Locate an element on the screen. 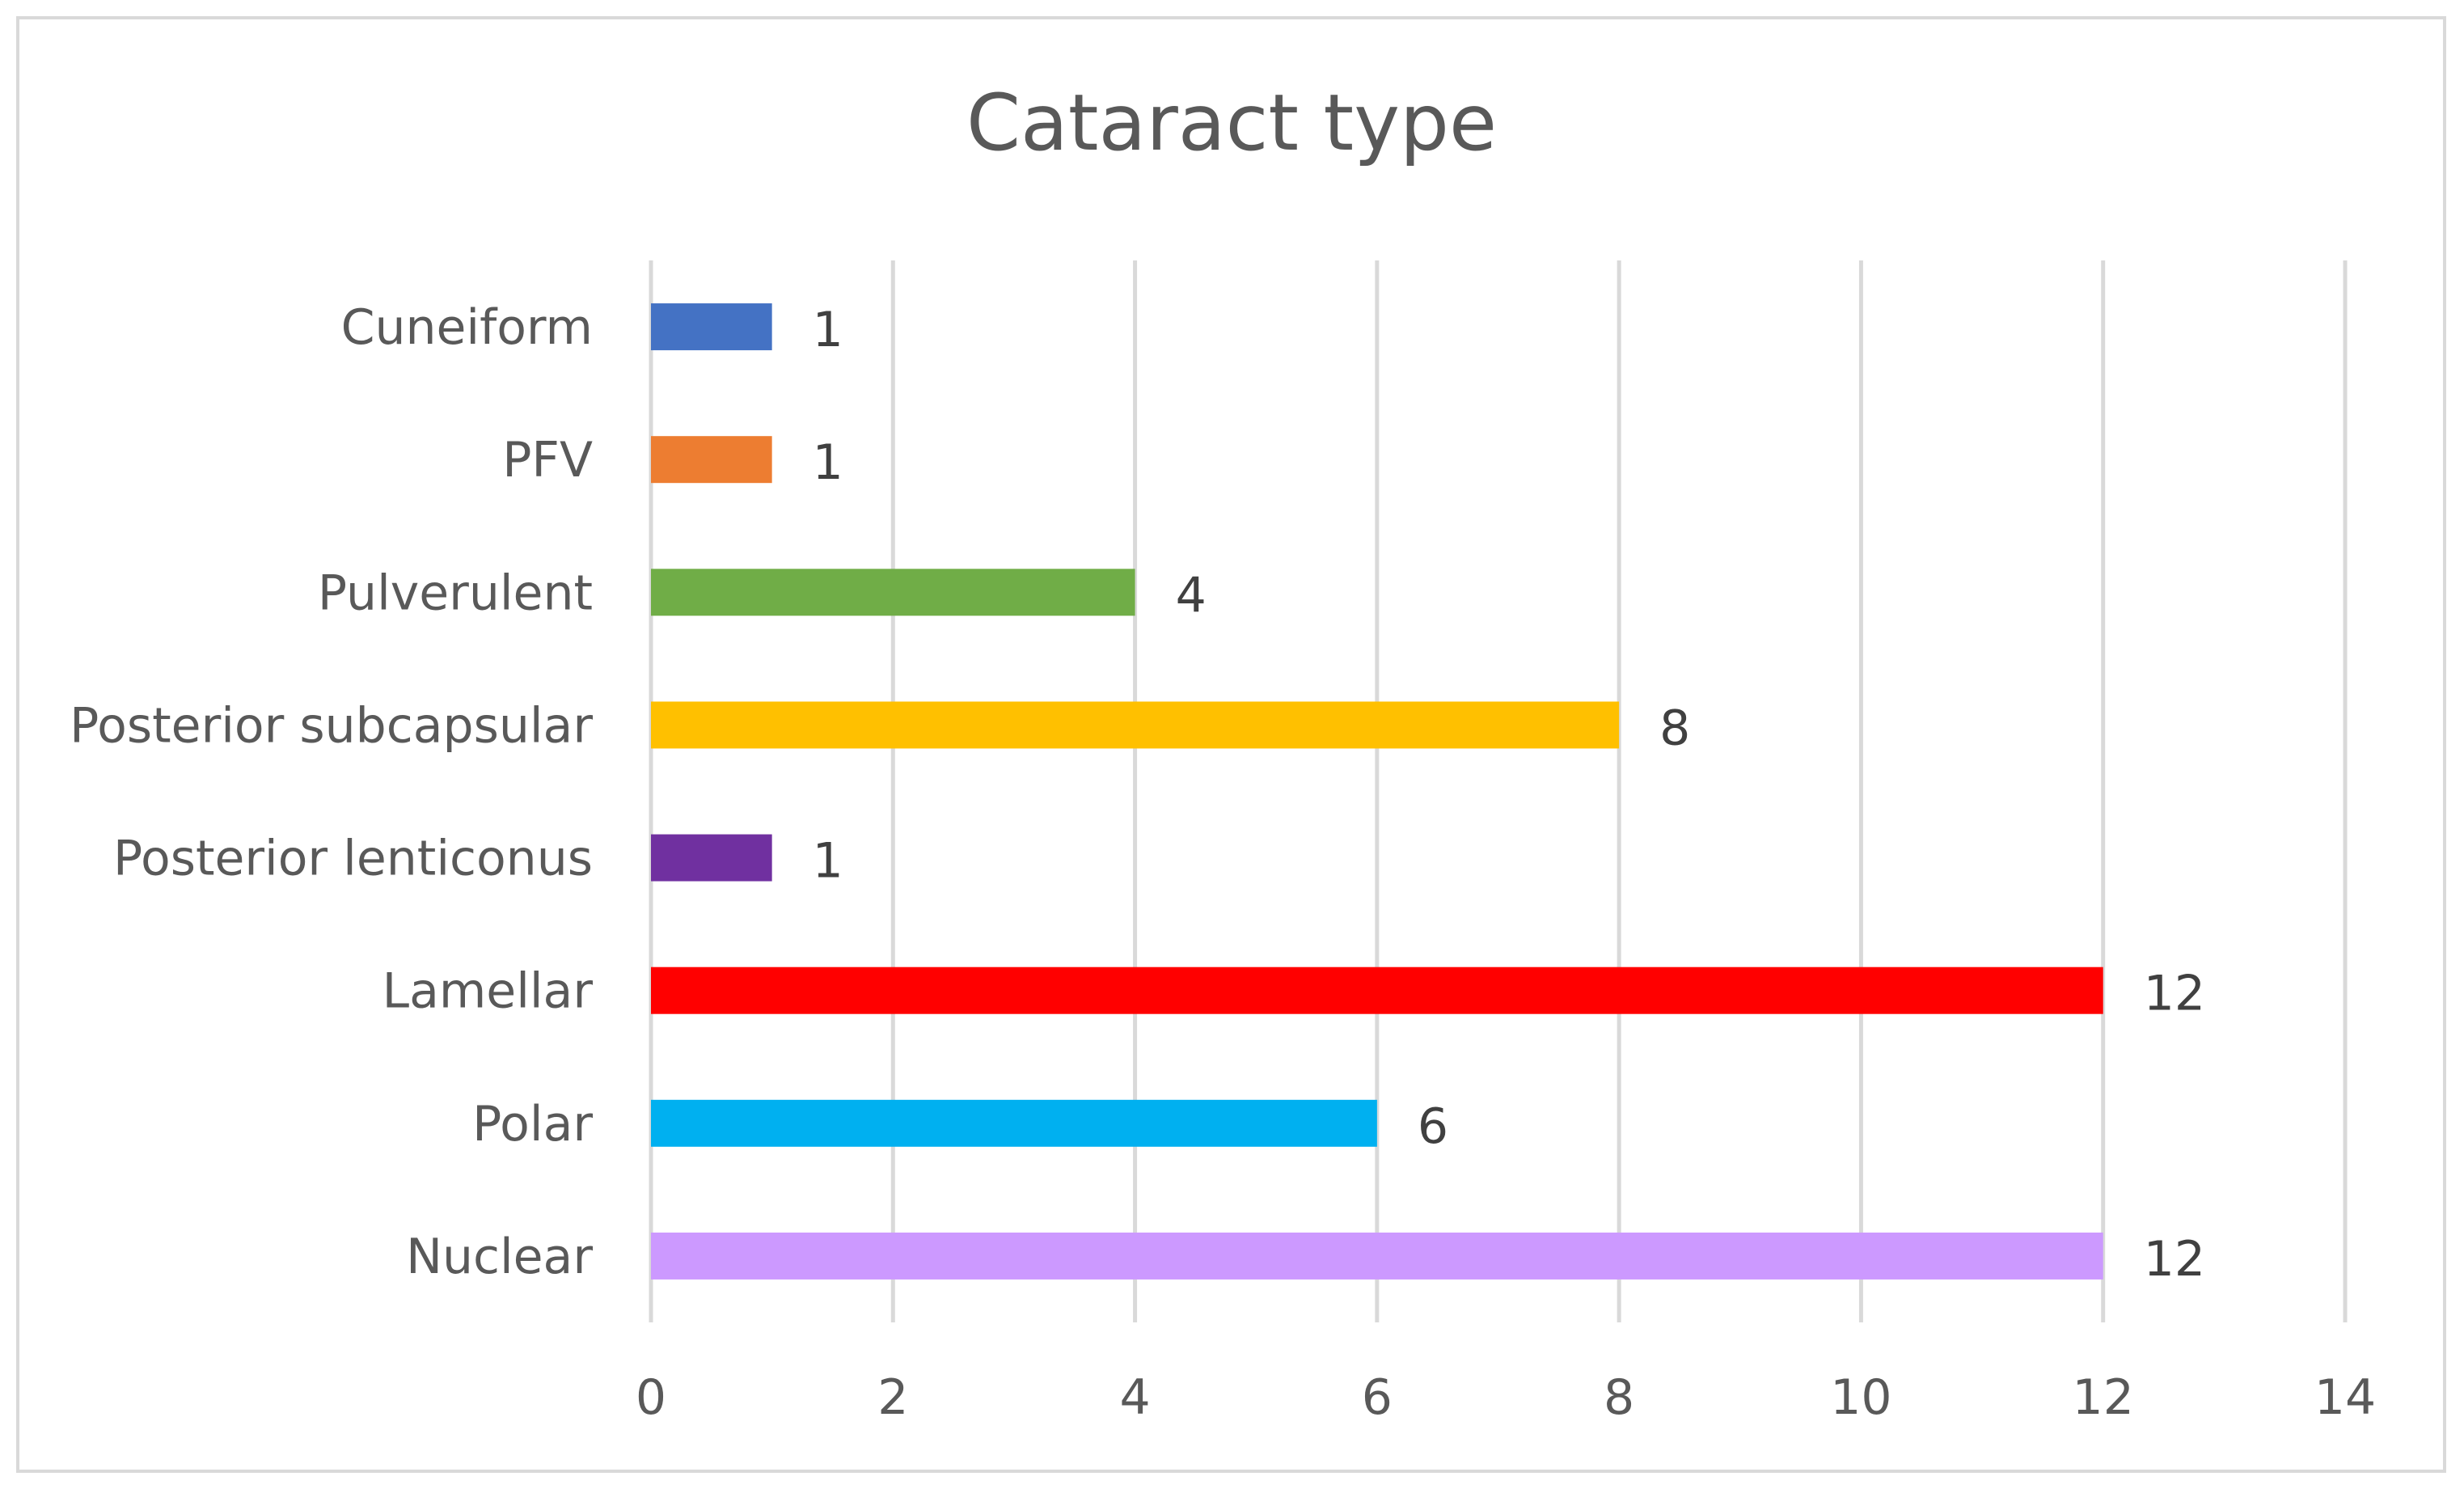 The image size is (2464, 1489). bar-lamellar is located at coordinates (1377, 990).